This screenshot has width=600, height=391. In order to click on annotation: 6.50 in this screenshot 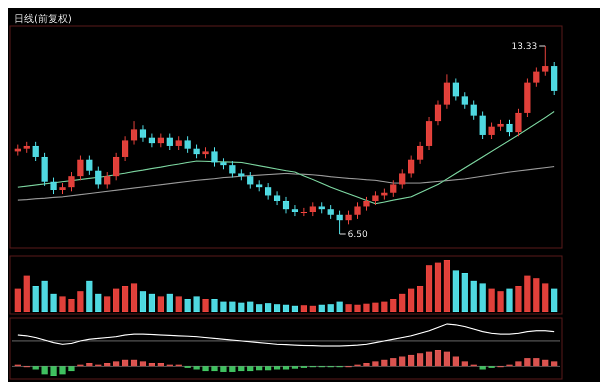, I will do `click(358, 235)`.